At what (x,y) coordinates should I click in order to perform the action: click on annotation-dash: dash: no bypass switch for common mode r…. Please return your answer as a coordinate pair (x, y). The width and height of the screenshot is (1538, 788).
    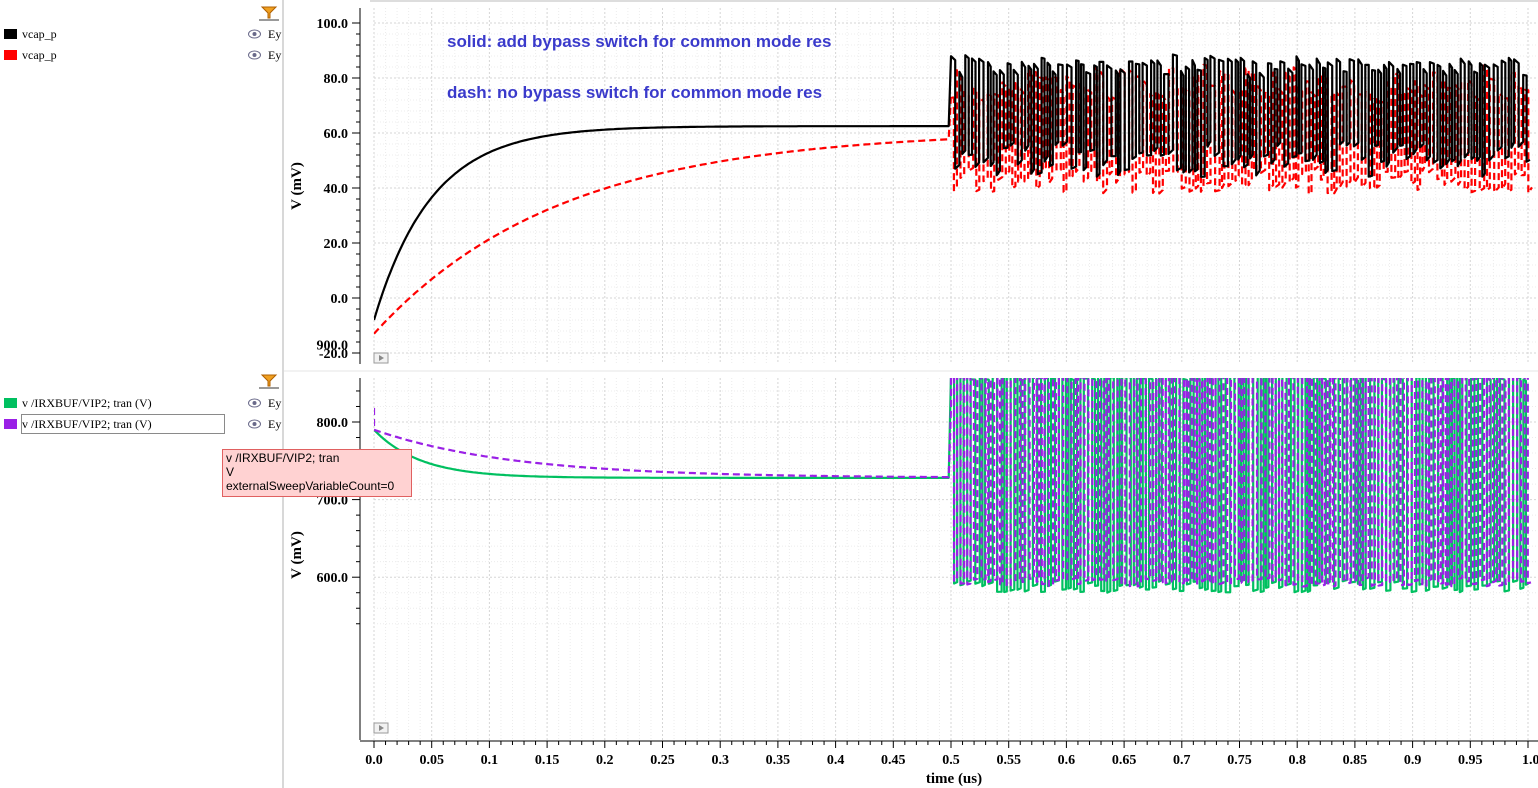
    Looking at the image, I should click on (634, 92).